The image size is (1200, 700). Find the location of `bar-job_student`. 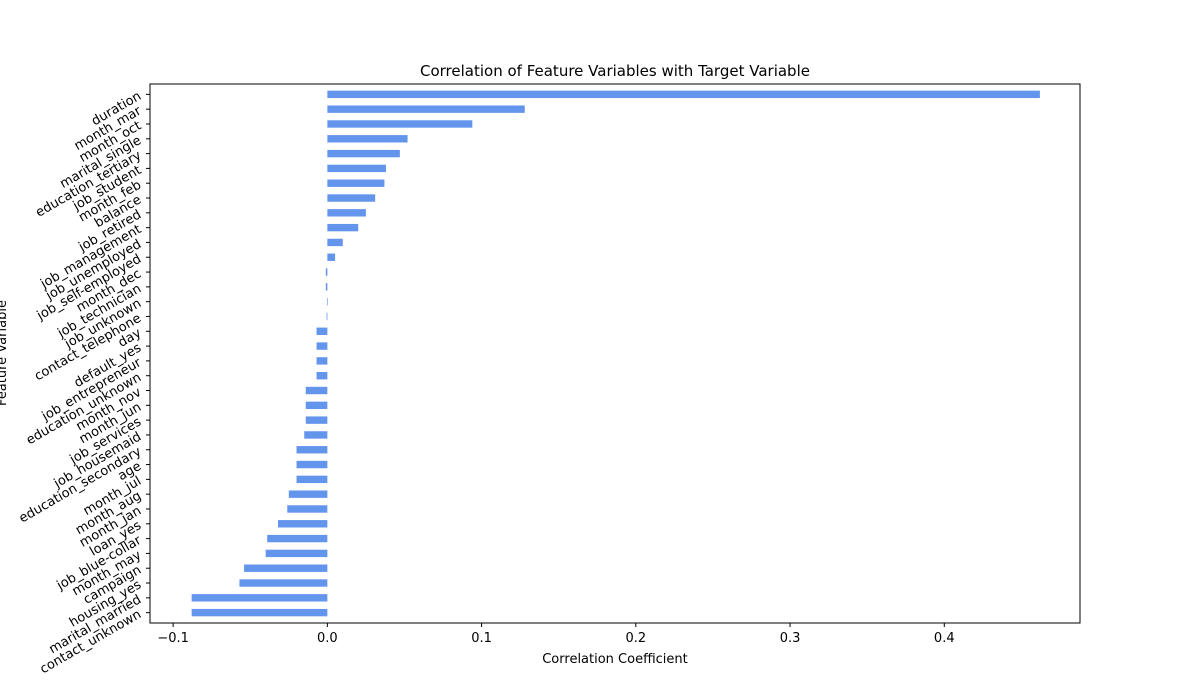

bar-job_student is located at coordinates (356, 168).